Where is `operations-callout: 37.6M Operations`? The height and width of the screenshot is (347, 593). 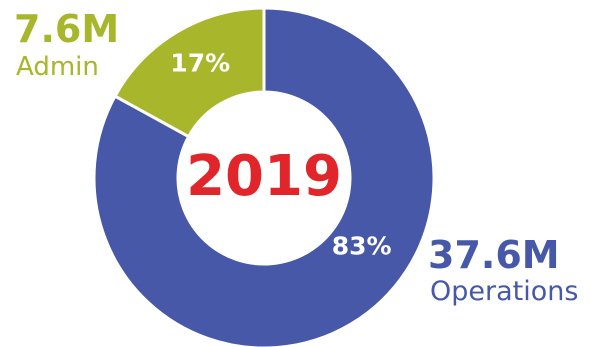
operations-callout: 37.6M Operations is located at coordinates (503, 270).